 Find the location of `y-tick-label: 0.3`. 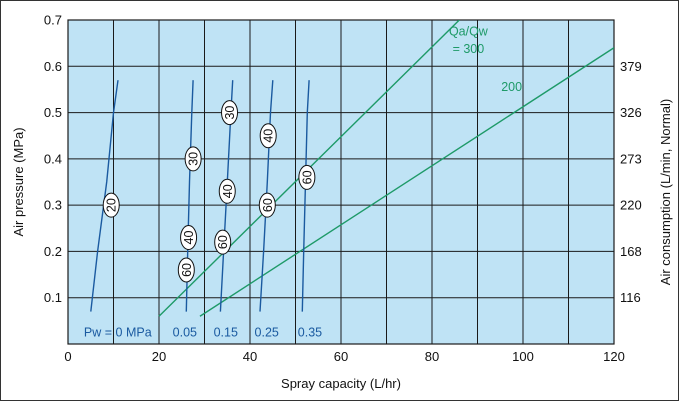

y-tick-label: 0.3 is located at coordinates (53, 205).